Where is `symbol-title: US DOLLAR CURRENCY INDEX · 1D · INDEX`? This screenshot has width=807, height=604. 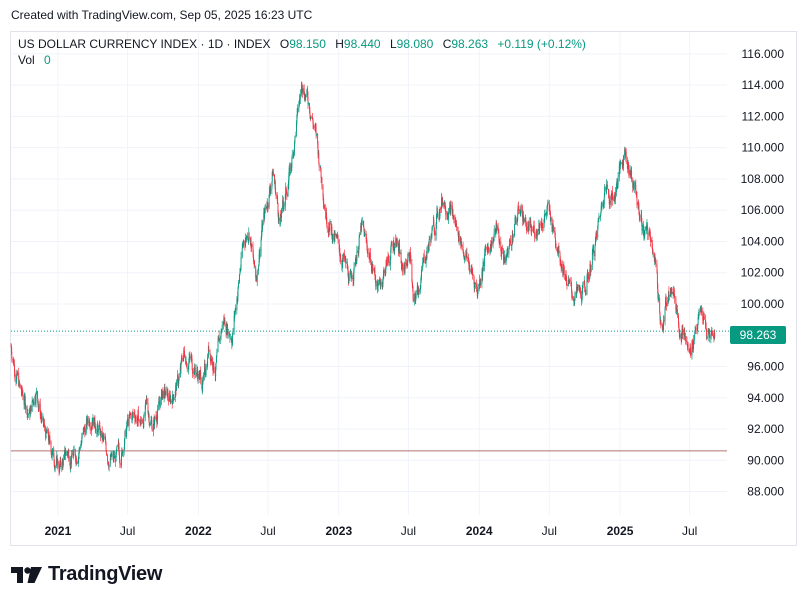
symbol-title: US DOLLAR CURRENCY INDEX · 1D · INDEX is located at coordinates (144, 44).